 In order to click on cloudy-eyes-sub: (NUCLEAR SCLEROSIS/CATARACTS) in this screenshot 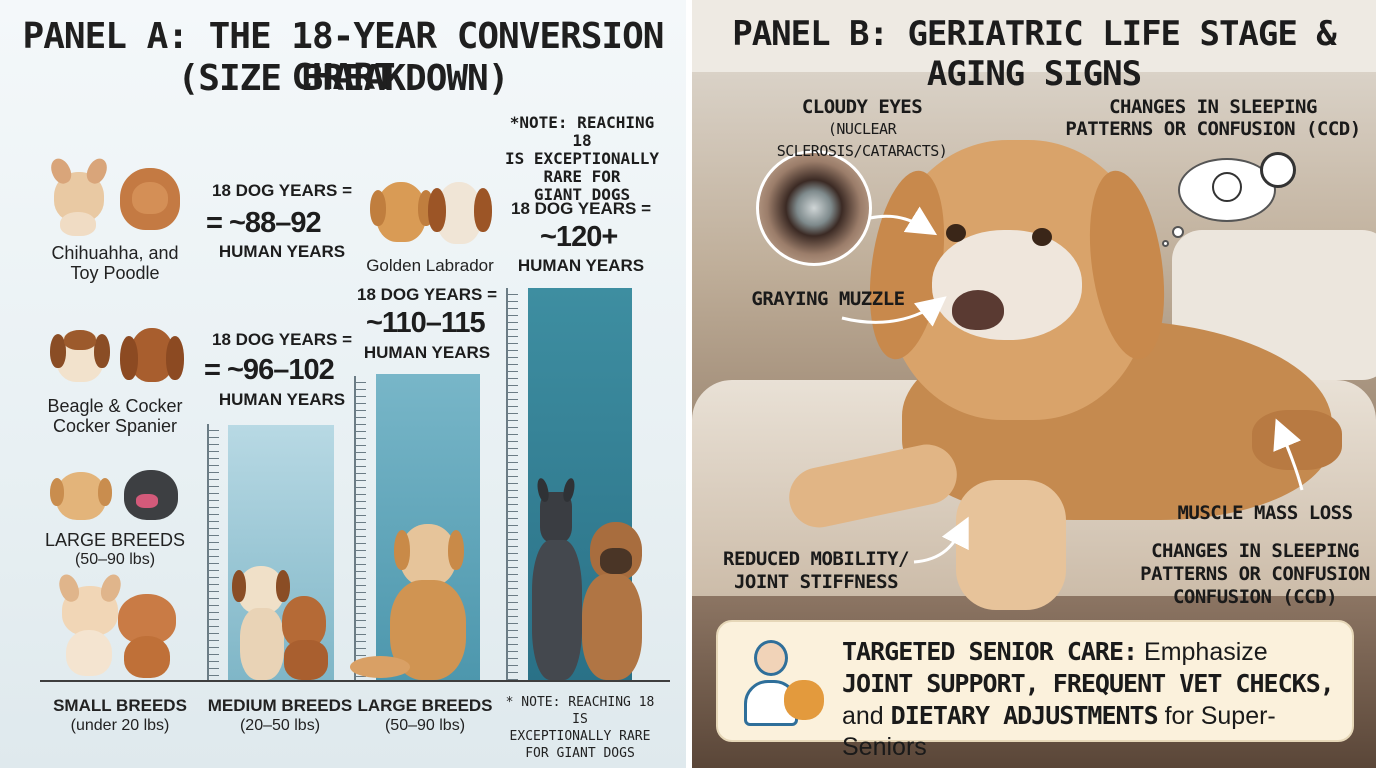, I will do `click(862, 140)`.